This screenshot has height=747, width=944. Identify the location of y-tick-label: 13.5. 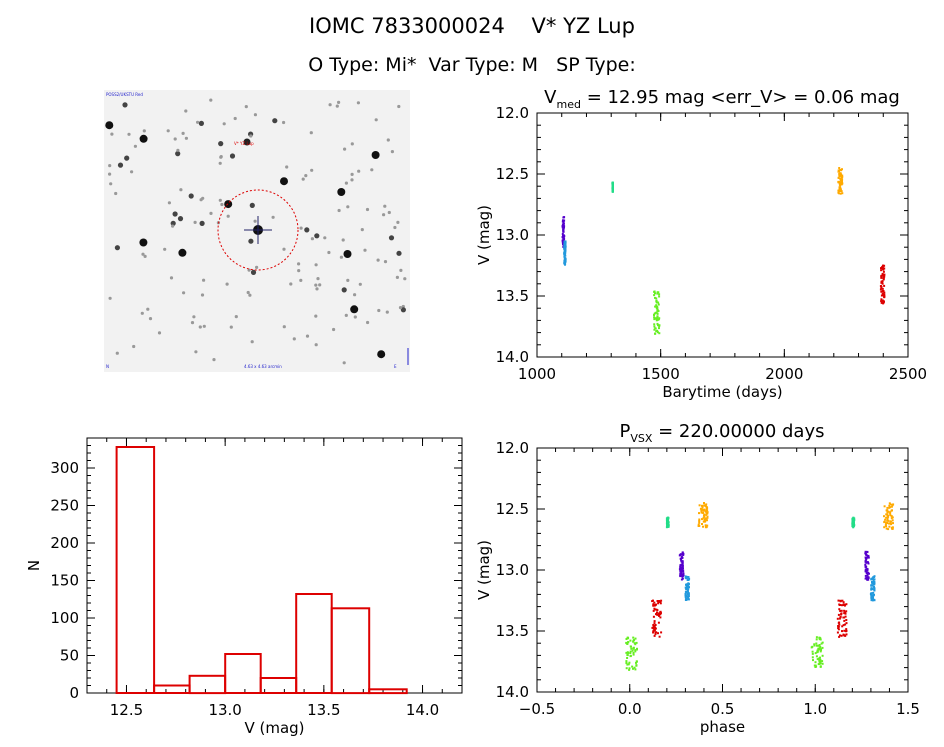
(512, 631).